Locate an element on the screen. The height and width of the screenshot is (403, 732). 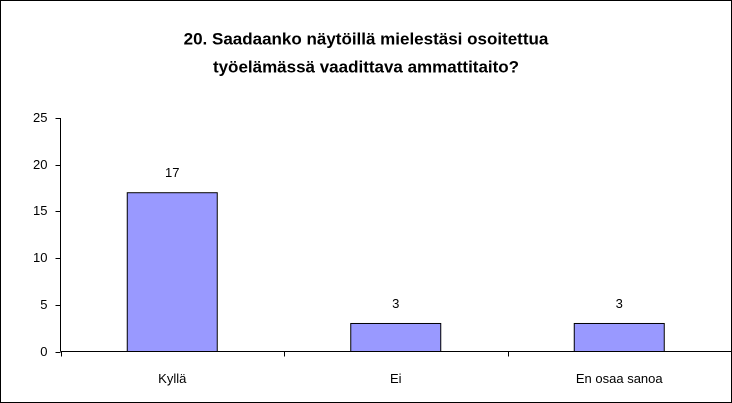
y-tick-label: 25 is located at coordinates (40, 117).